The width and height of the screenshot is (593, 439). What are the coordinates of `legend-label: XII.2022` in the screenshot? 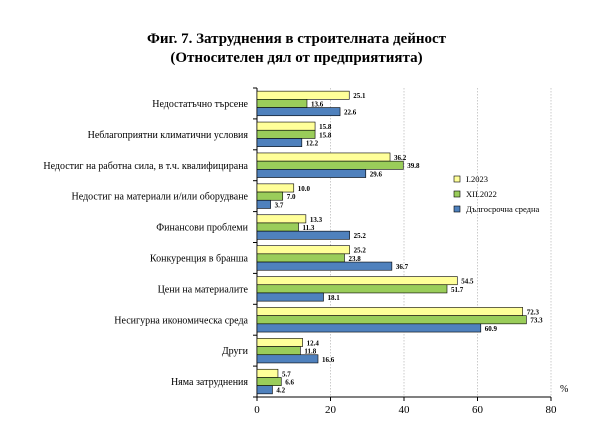 It's located at (481, 194).